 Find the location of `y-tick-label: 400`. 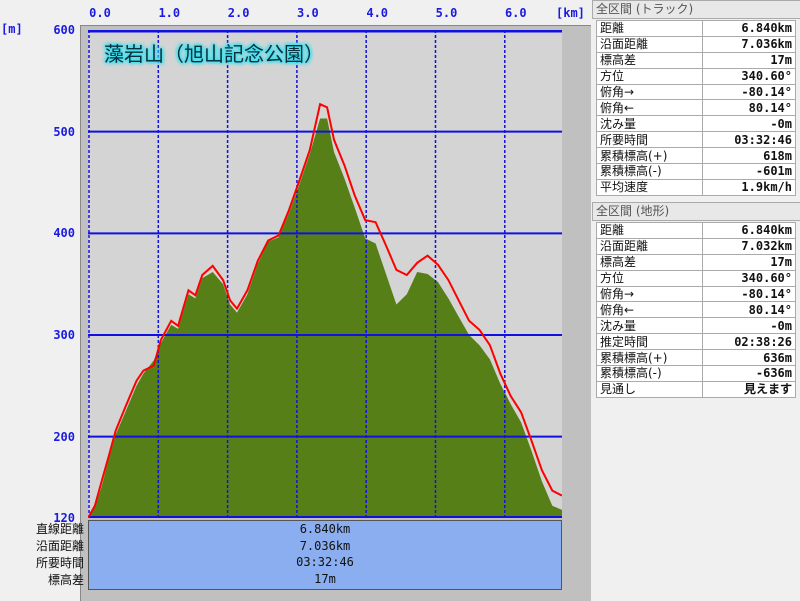

y-tick-label: 400 is located at coordinates (64, 233).